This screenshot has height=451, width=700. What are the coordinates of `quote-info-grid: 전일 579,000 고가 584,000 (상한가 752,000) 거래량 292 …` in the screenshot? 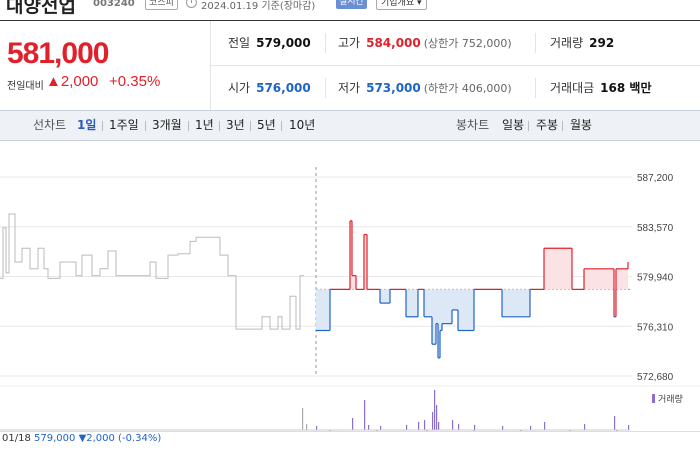 It's located at (455, 65).